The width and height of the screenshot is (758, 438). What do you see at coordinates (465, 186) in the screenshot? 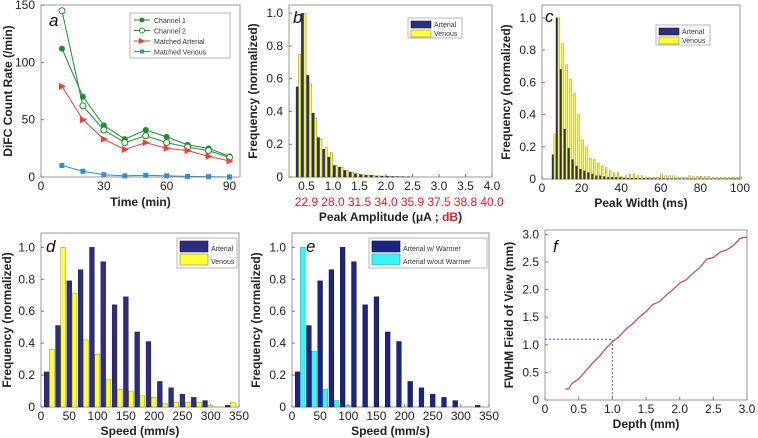
I see `x-tick-label: 3.5` at bounding box center [465, 186].